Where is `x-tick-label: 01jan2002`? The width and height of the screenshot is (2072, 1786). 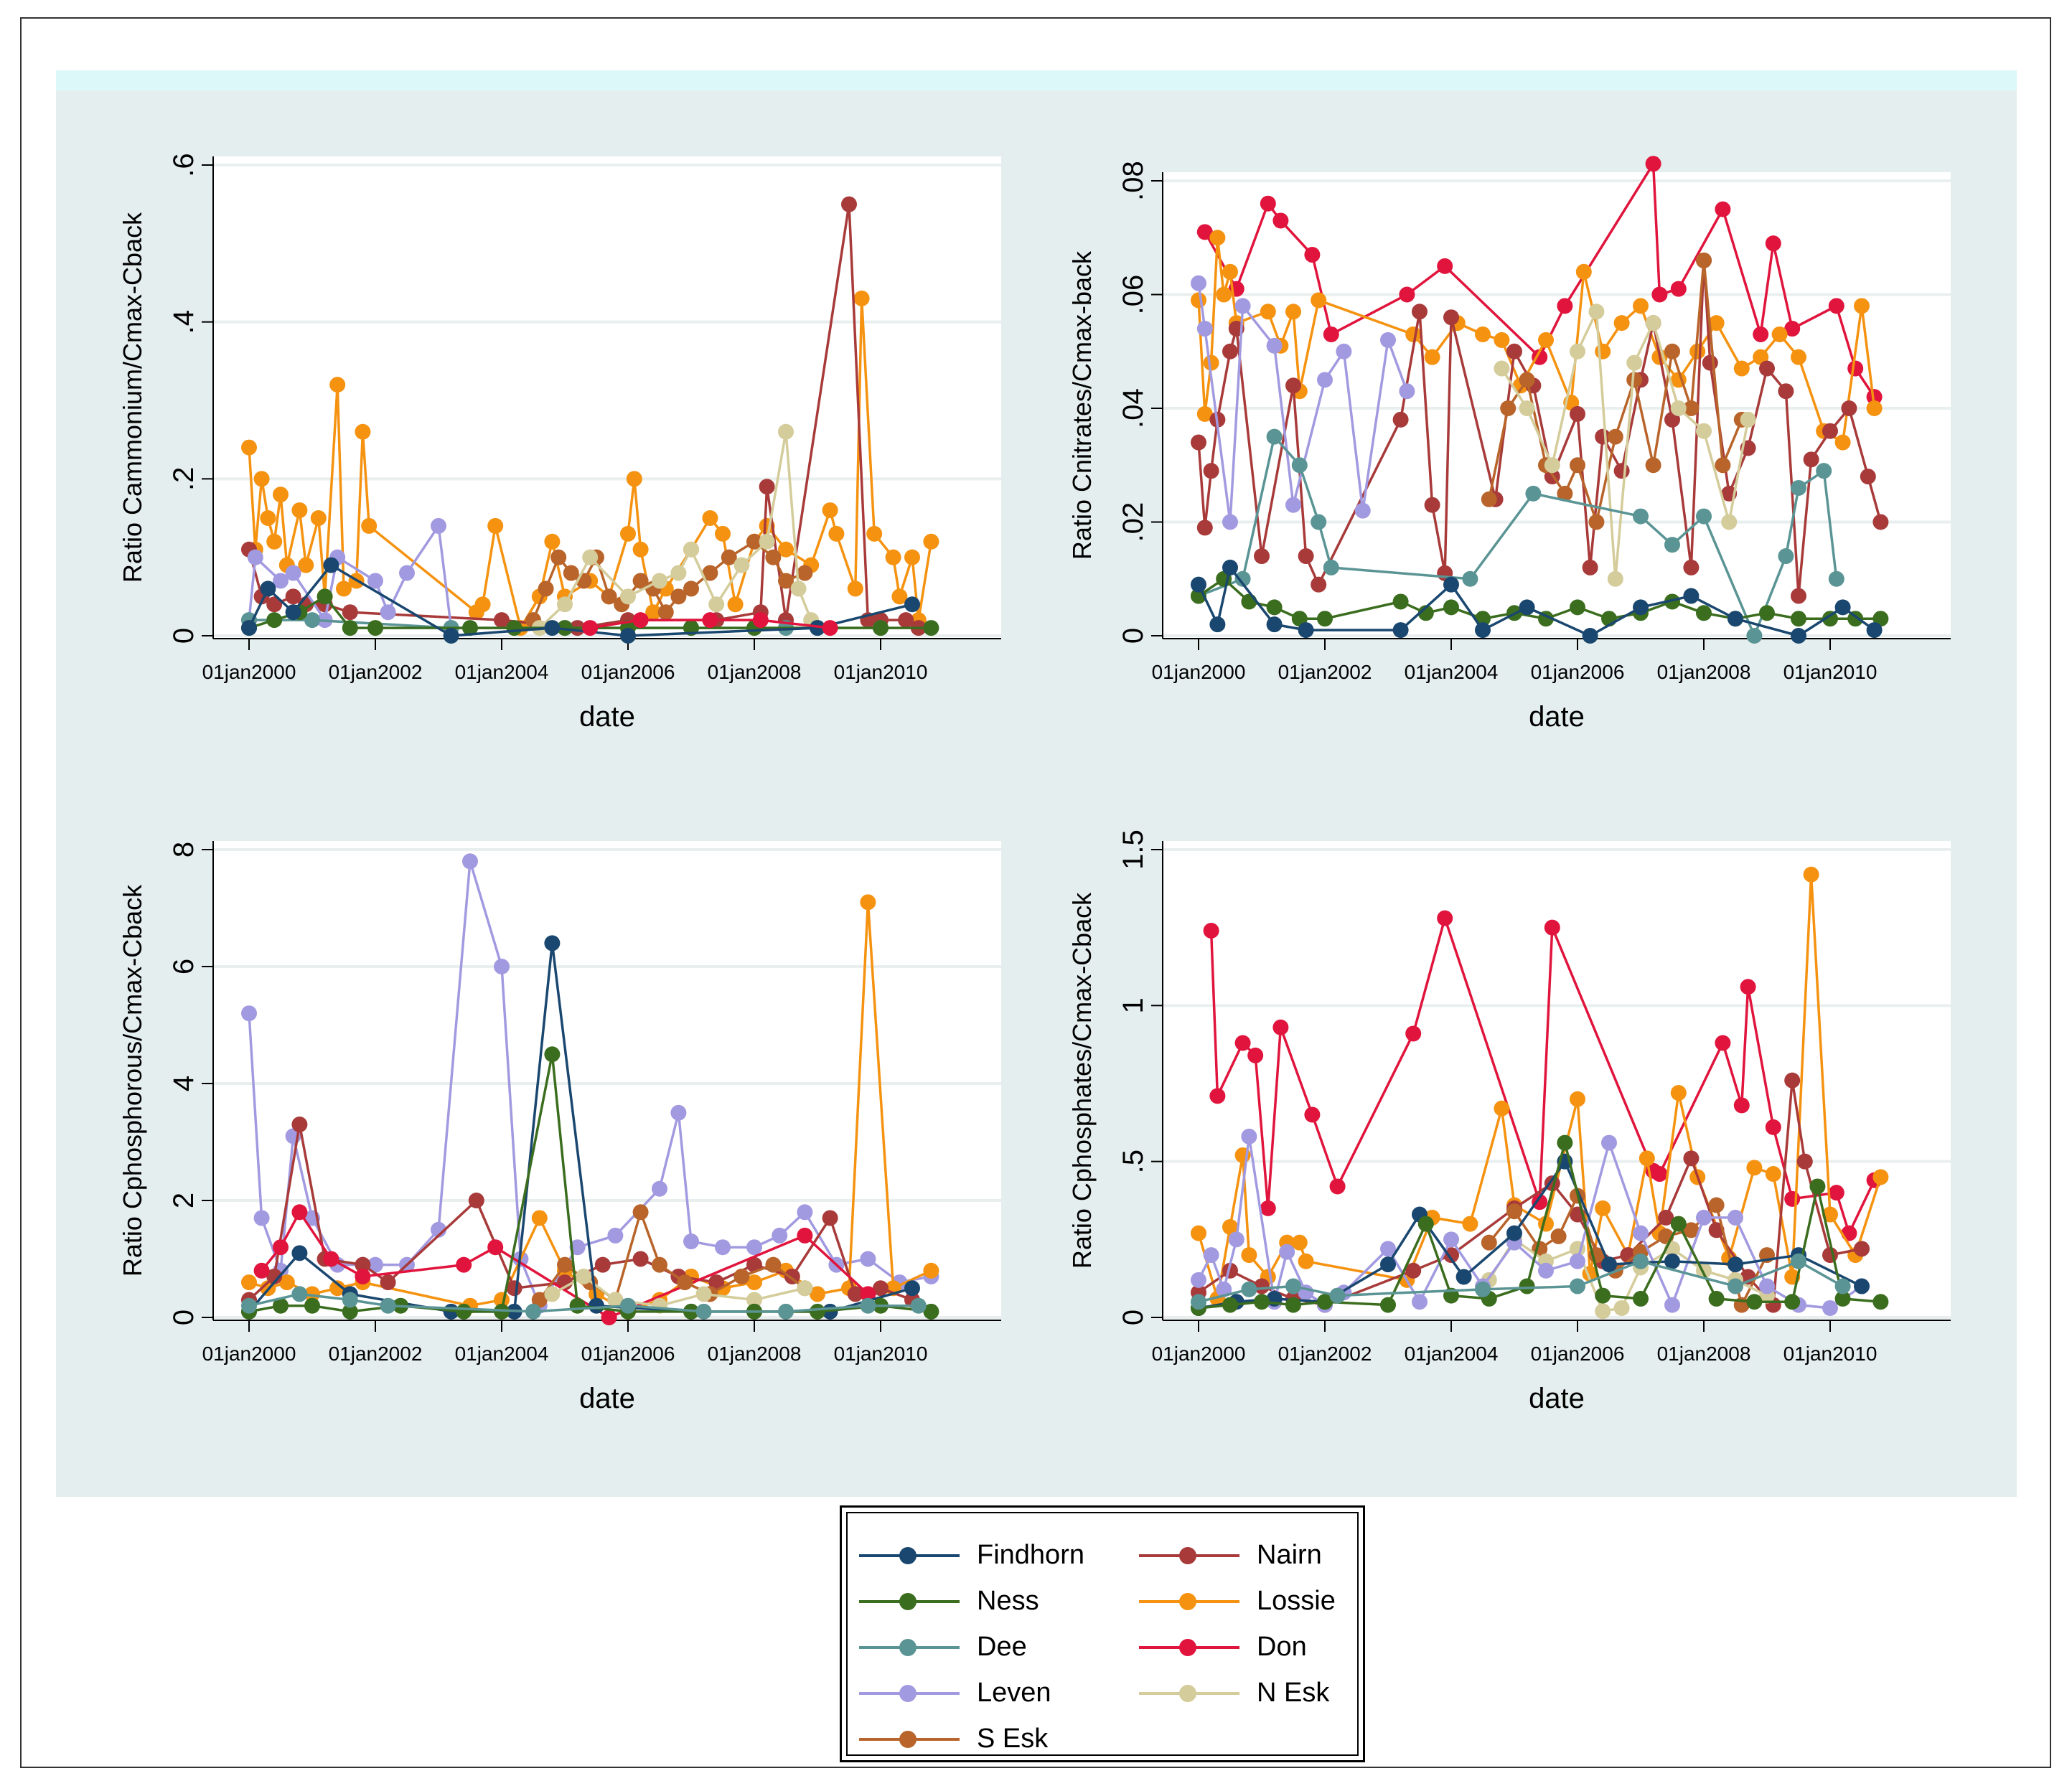 x-tick-label: 01jan2002 is located at coordinates (376, 672).